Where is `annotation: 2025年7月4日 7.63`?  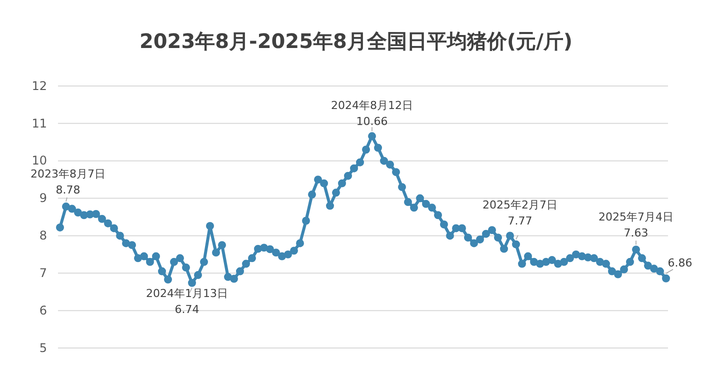 annotation: 2025年7月4日 7.63 is located at coordinates (636, 225).